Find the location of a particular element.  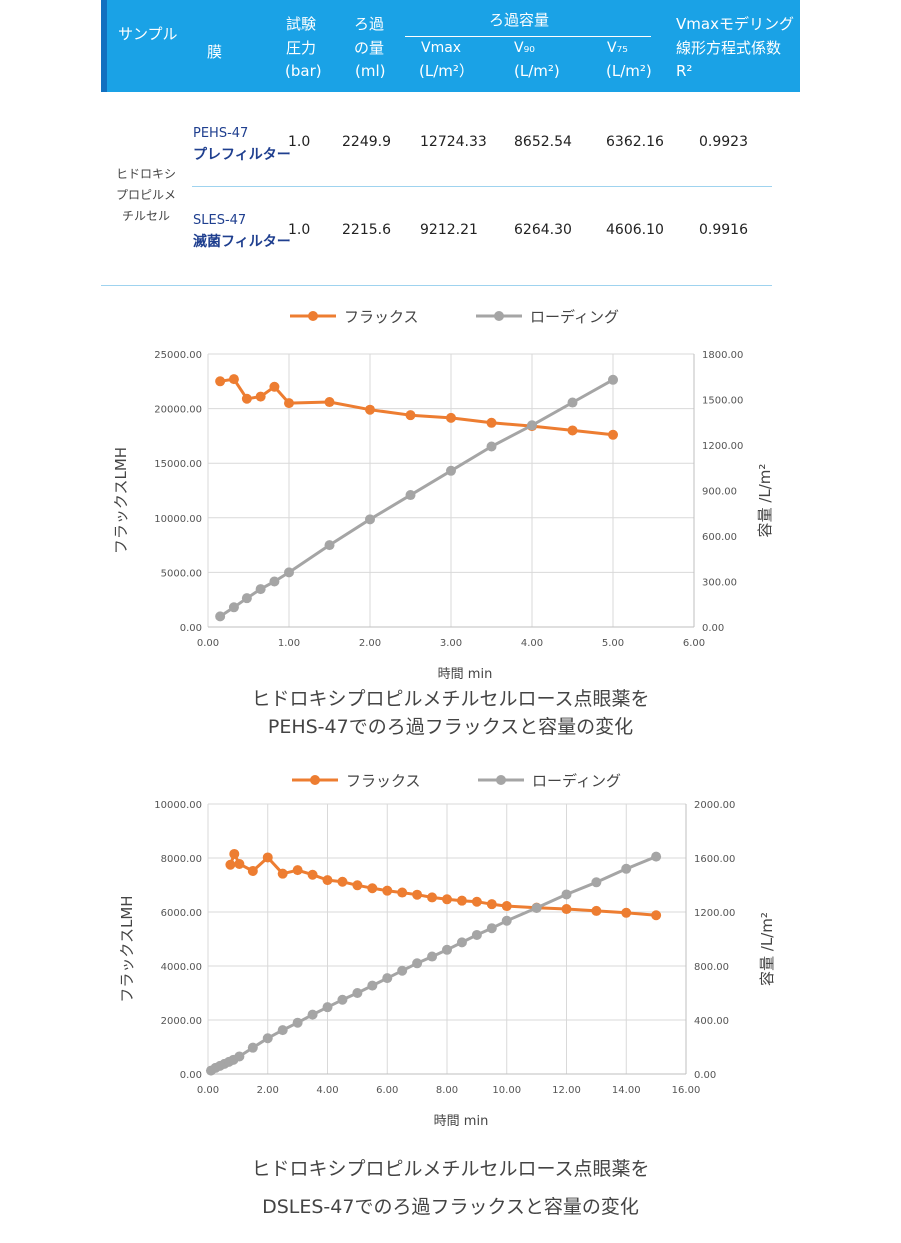

row2-v90: 6264.30 is located at coordinates (543, 230).